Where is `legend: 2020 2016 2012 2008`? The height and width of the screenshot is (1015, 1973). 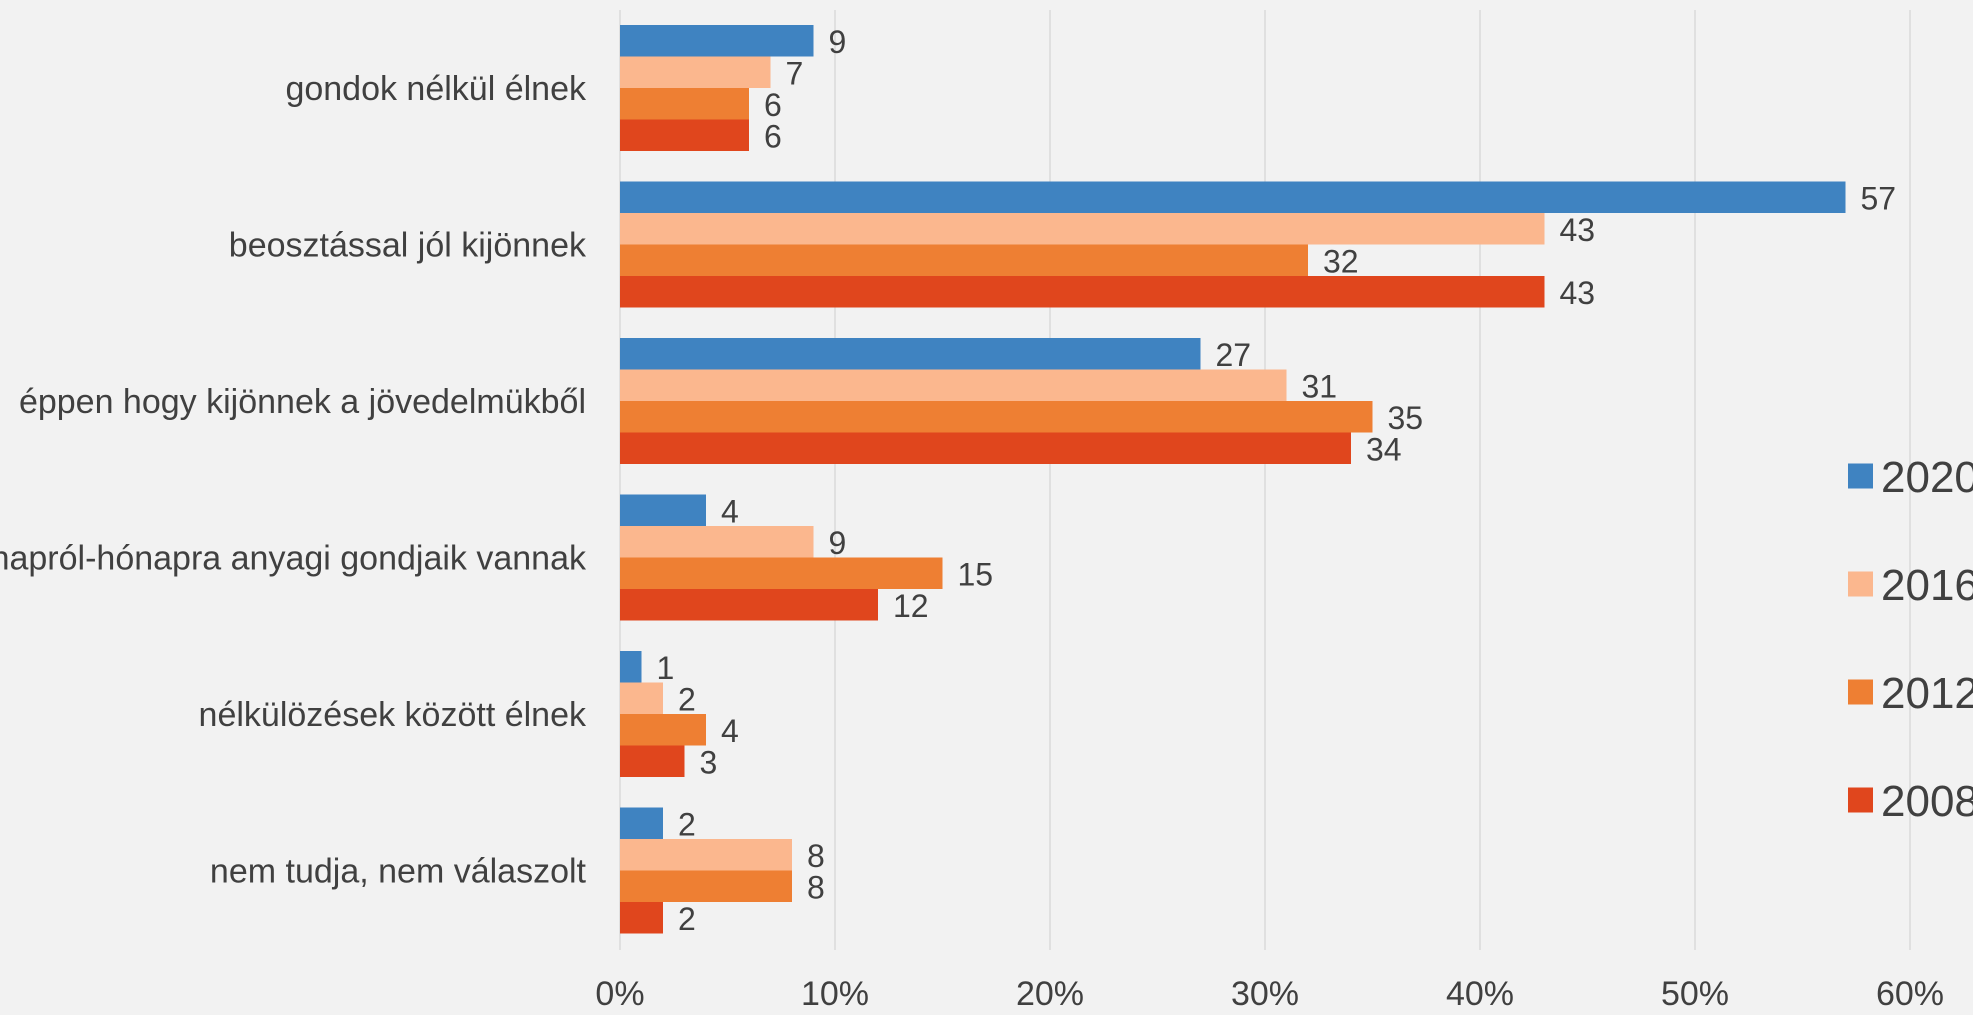
legend: 2020 2016 2012 2008 is located at coordinates (1910, 639).